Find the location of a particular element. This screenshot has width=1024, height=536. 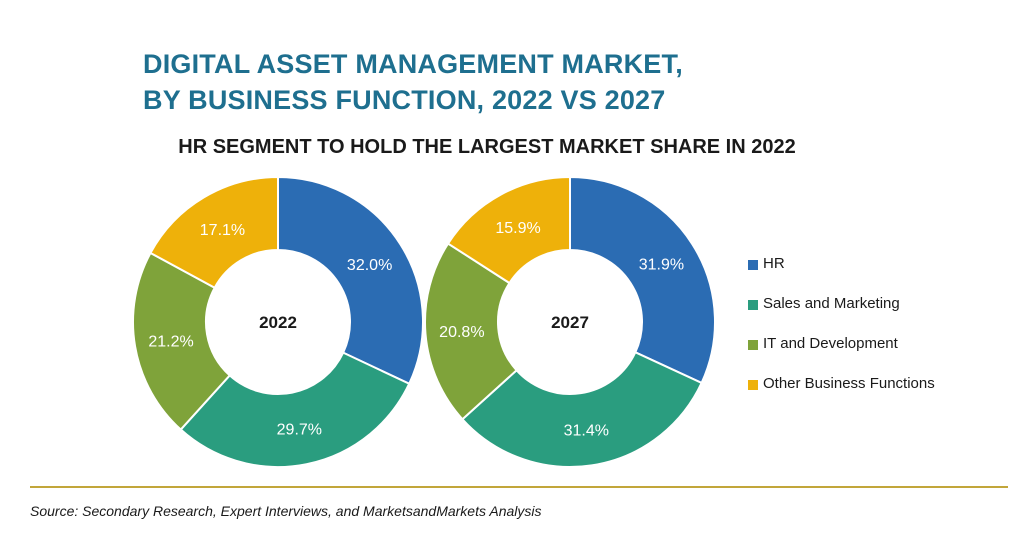

slice-value-label: 31.9% is located at coordinates (661, 265).